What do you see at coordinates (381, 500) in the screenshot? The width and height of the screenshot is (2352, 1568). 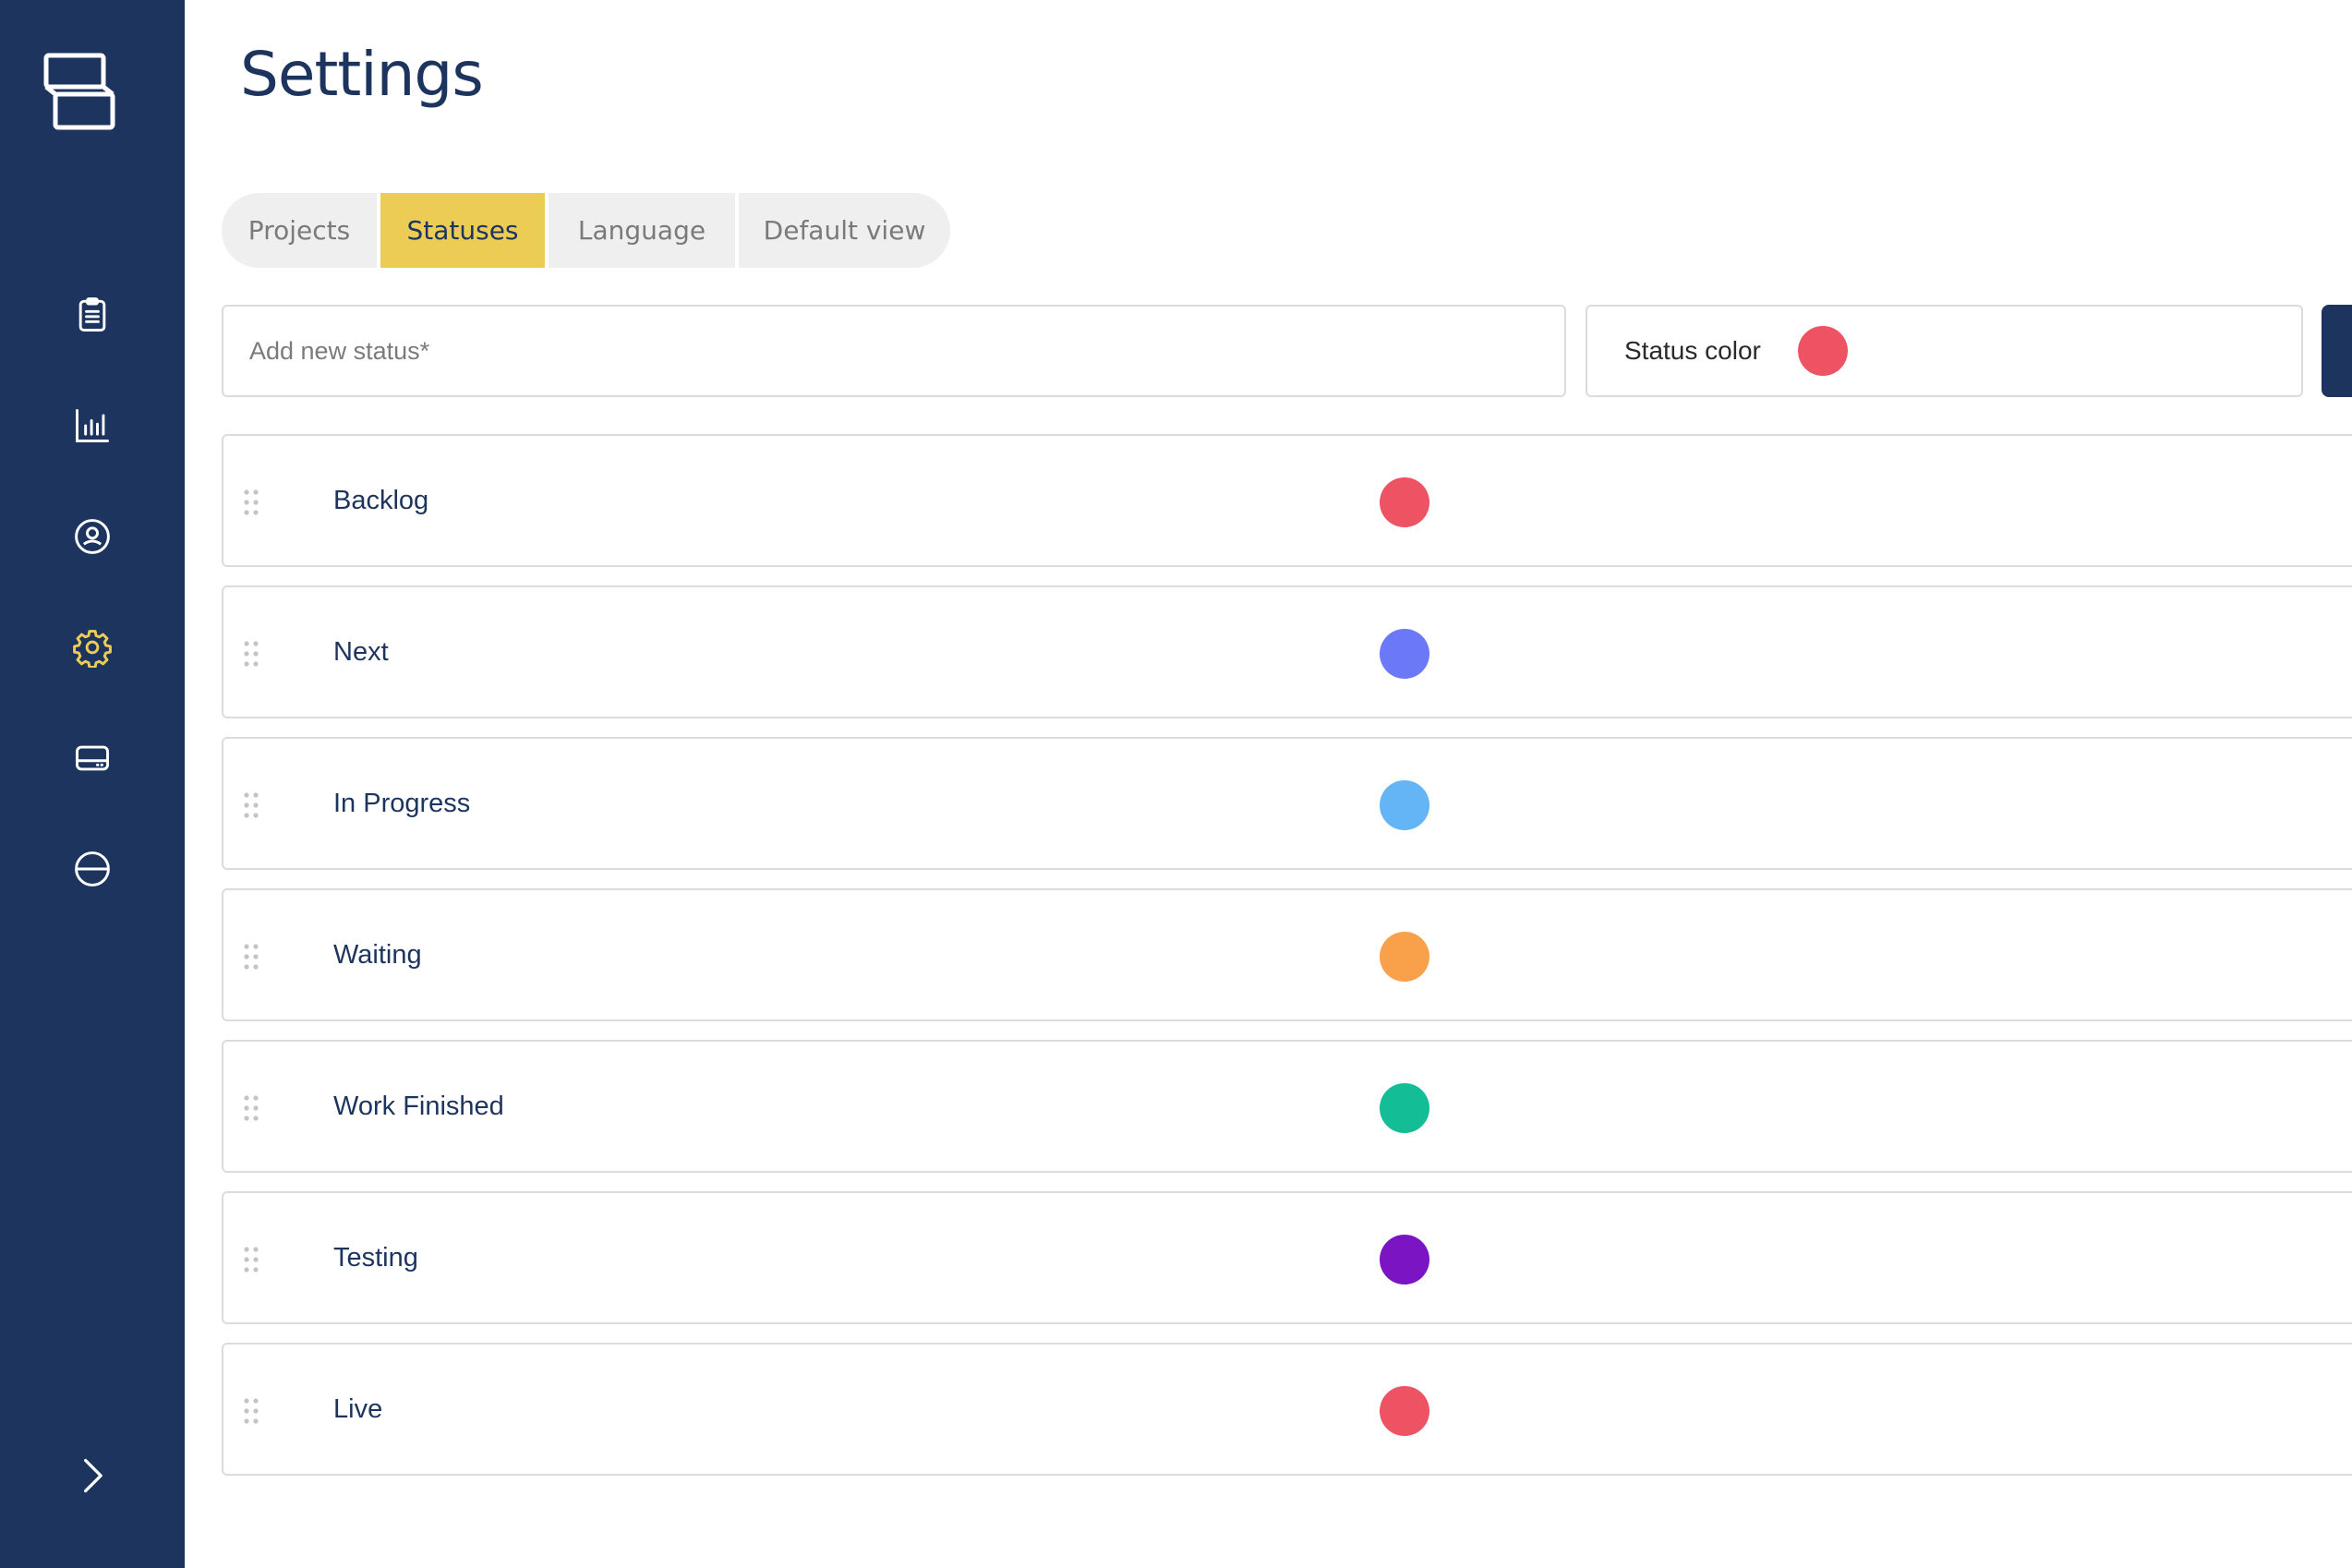 I see `status-name: Backlog` at bounding box center [381, 500].